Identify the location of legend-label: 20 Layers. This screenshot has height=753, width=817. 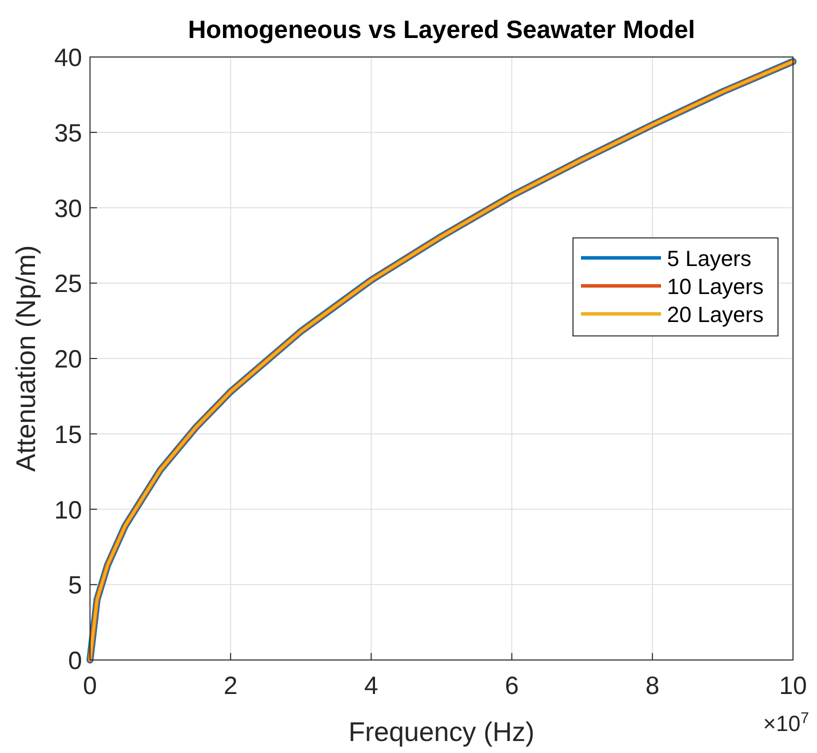
(715, 314).